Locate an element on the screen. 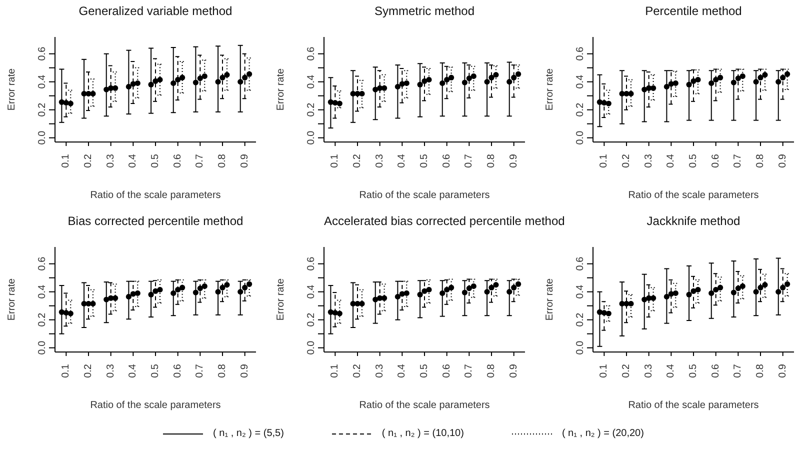 The width and height of the screenshot is (807, 449). chart-title: Jackknife method is located at coordinates (694, 221).